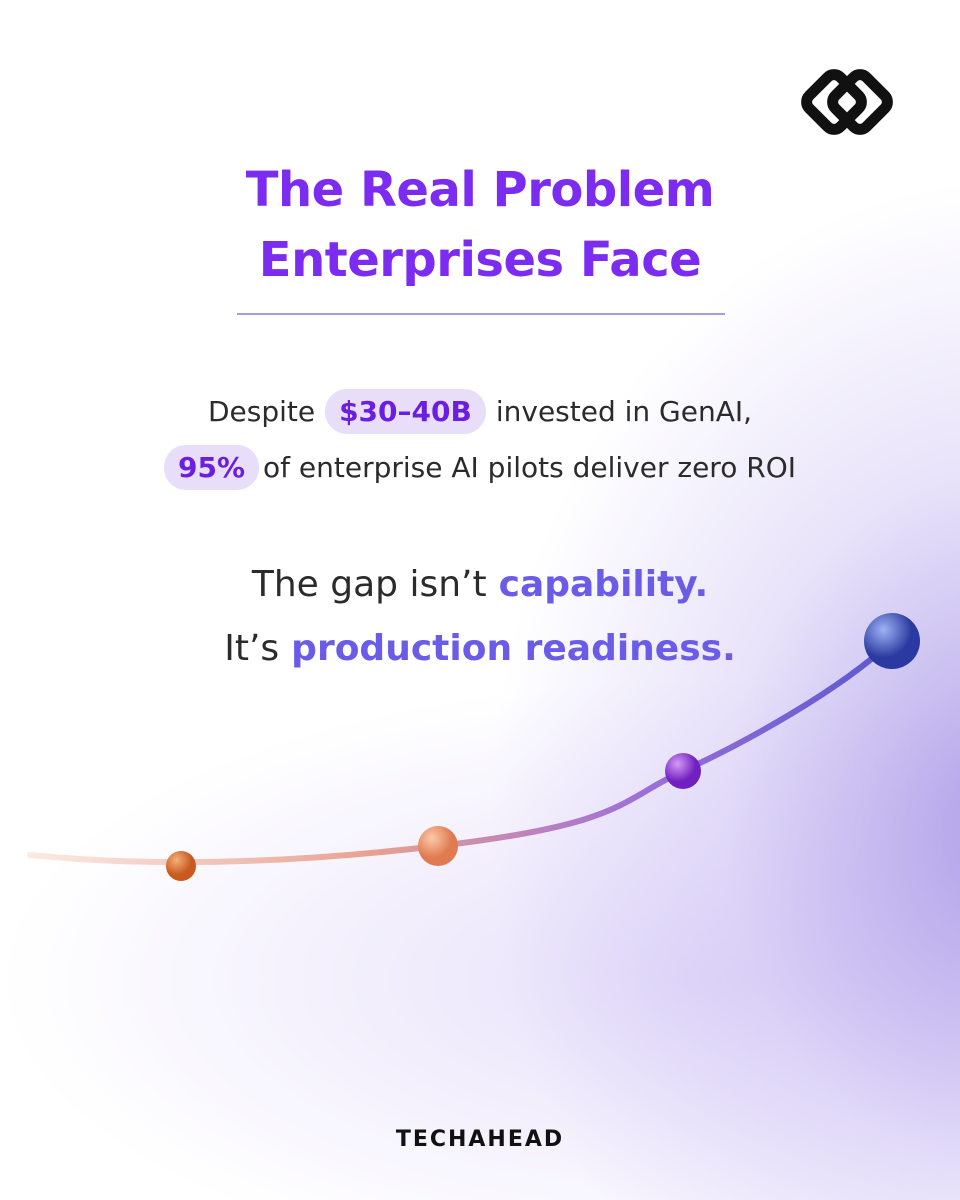 The image size is (960, 1200). I want to click on gap-line: It’s production readiness., so click(480, 648).